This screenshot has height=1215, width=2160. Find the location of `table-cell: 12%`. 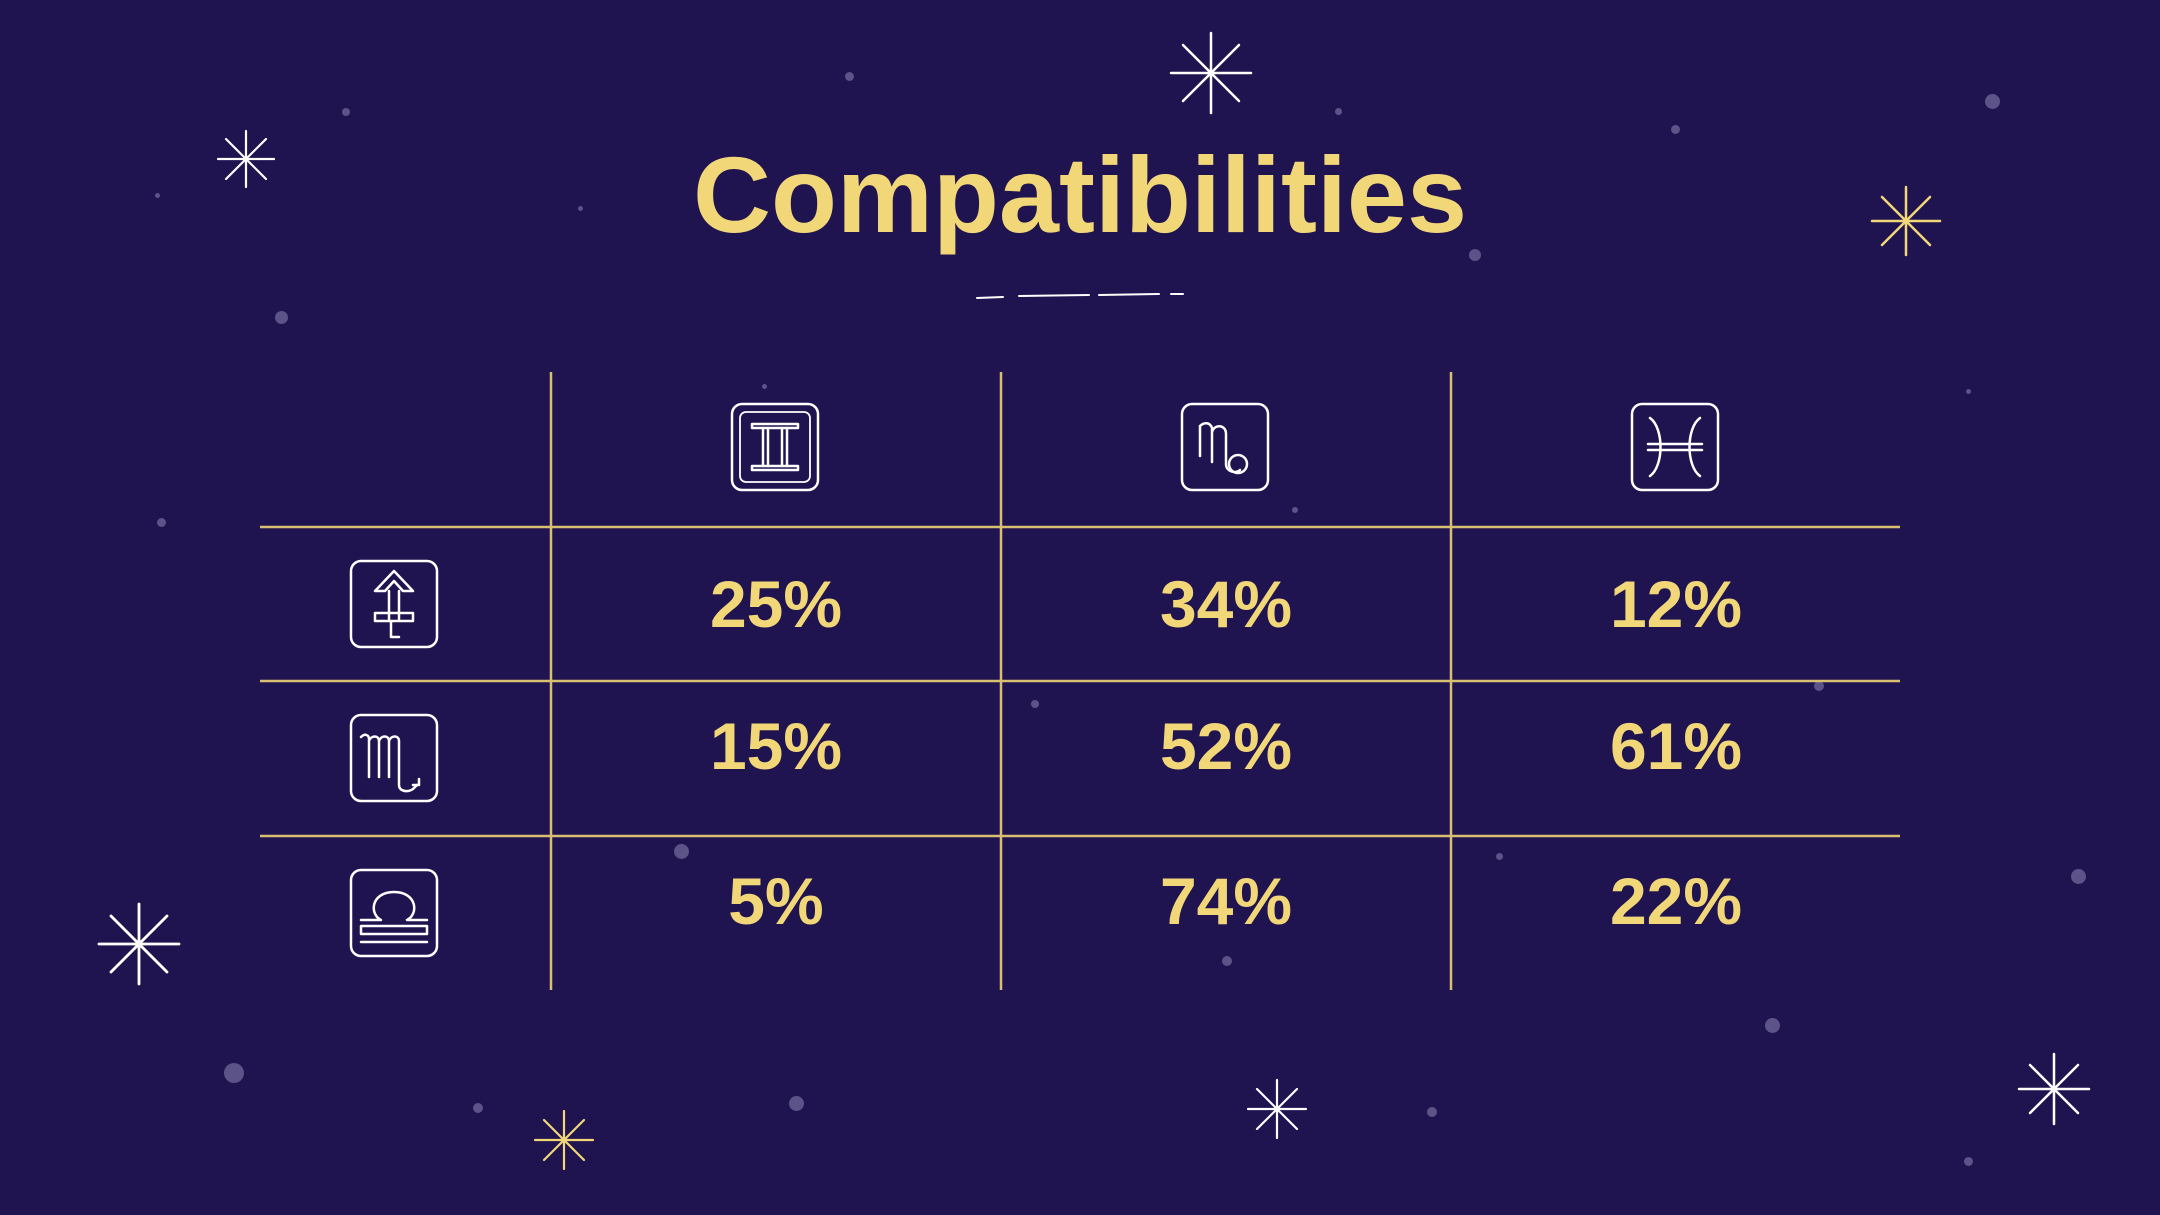

table-cell: 12% is located at coordinates (1676, 604).